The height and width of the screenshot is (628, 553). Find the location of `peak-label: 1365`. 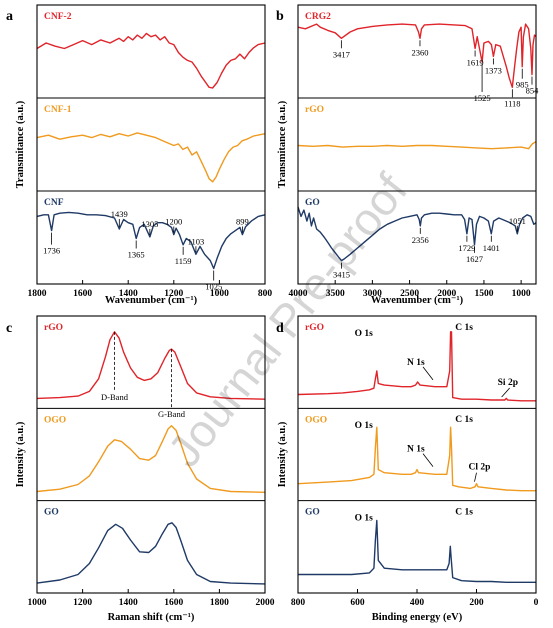

peak-label: 1365 is located at coordinates (136, 255).